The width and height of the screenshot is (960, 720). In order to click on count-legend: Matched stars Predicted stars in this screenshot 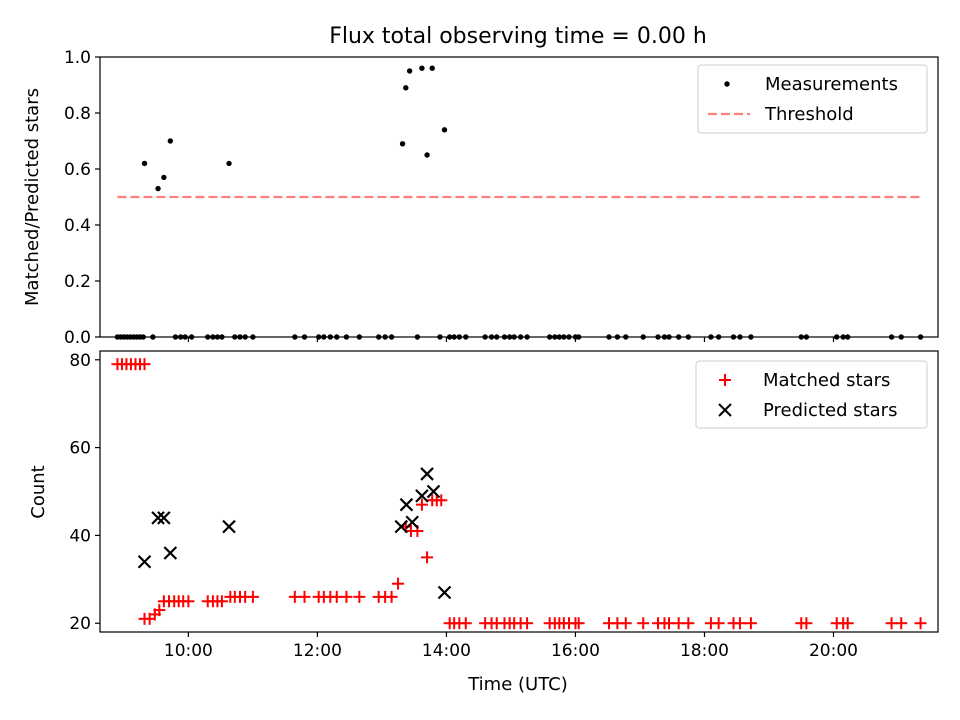, I will do `click(811, 394)`.